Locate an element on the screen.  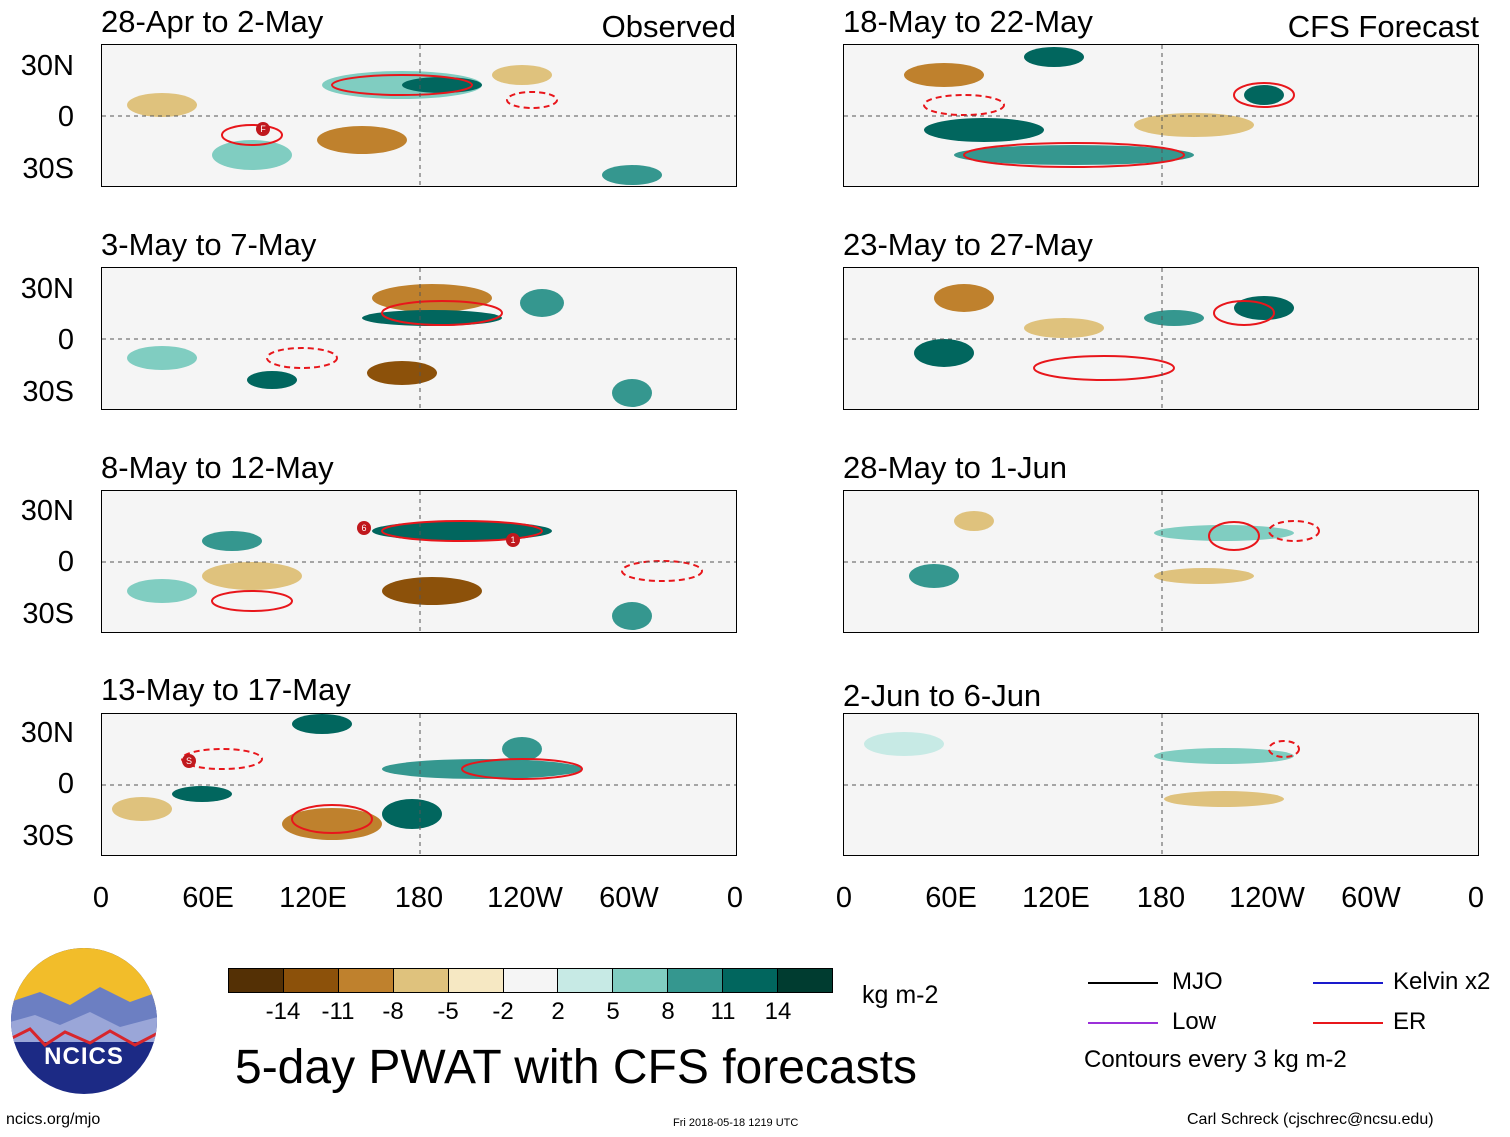
legend-label-kelvin: Kelvin x2 is located at coordinates (1442, 981).